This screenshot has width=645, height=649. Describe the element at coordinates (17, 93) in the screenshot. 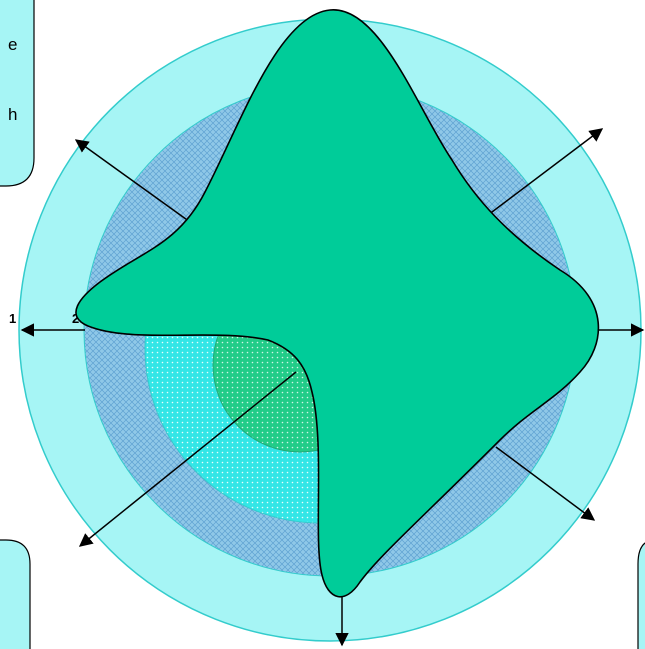

I see `callout-box-top-left` at that location.